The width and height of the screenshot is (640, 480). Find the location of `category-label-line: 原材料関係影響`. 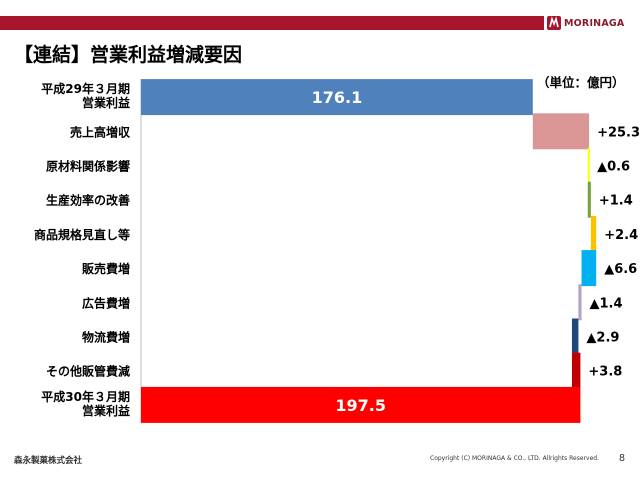

category-label-line: 原材料関係影響 is located at coordinates (88, 166).